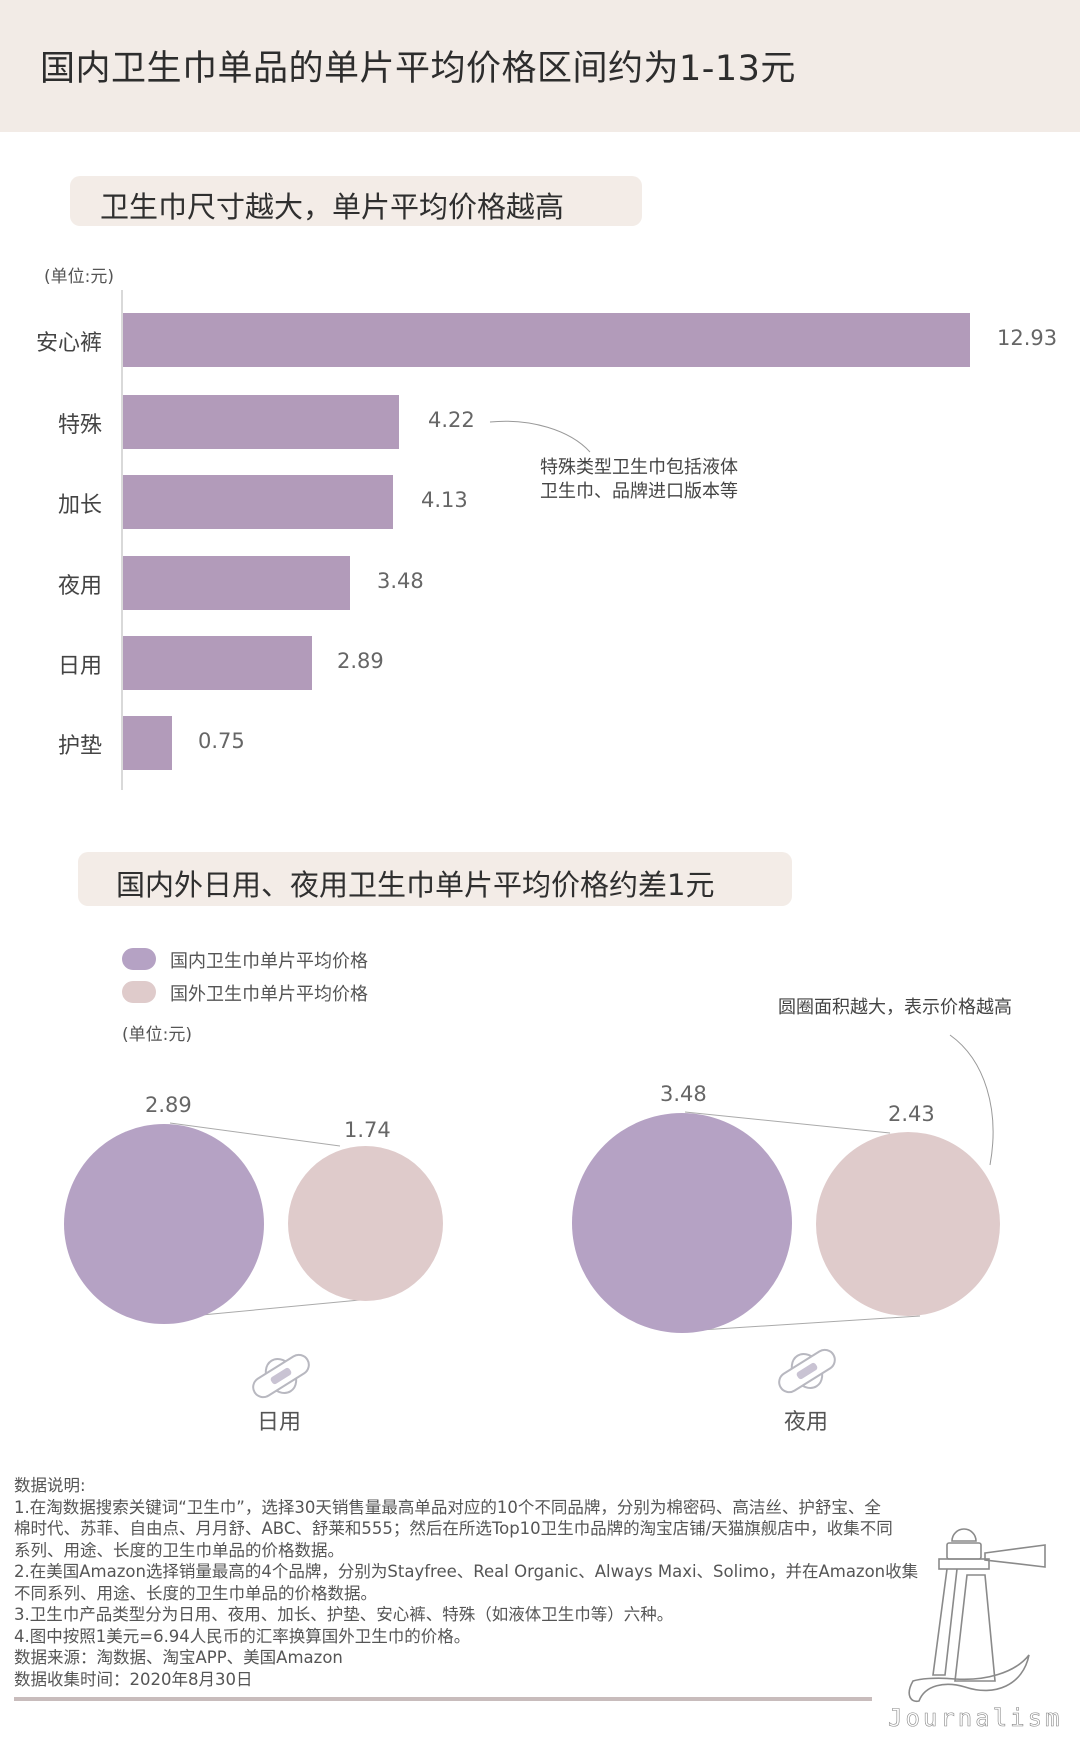 The width and height of the screenshot is (1080, 1747). Describe the element at coordinates (360, 661) in the screenshot. I see `bar-value: 2.89` at that location.